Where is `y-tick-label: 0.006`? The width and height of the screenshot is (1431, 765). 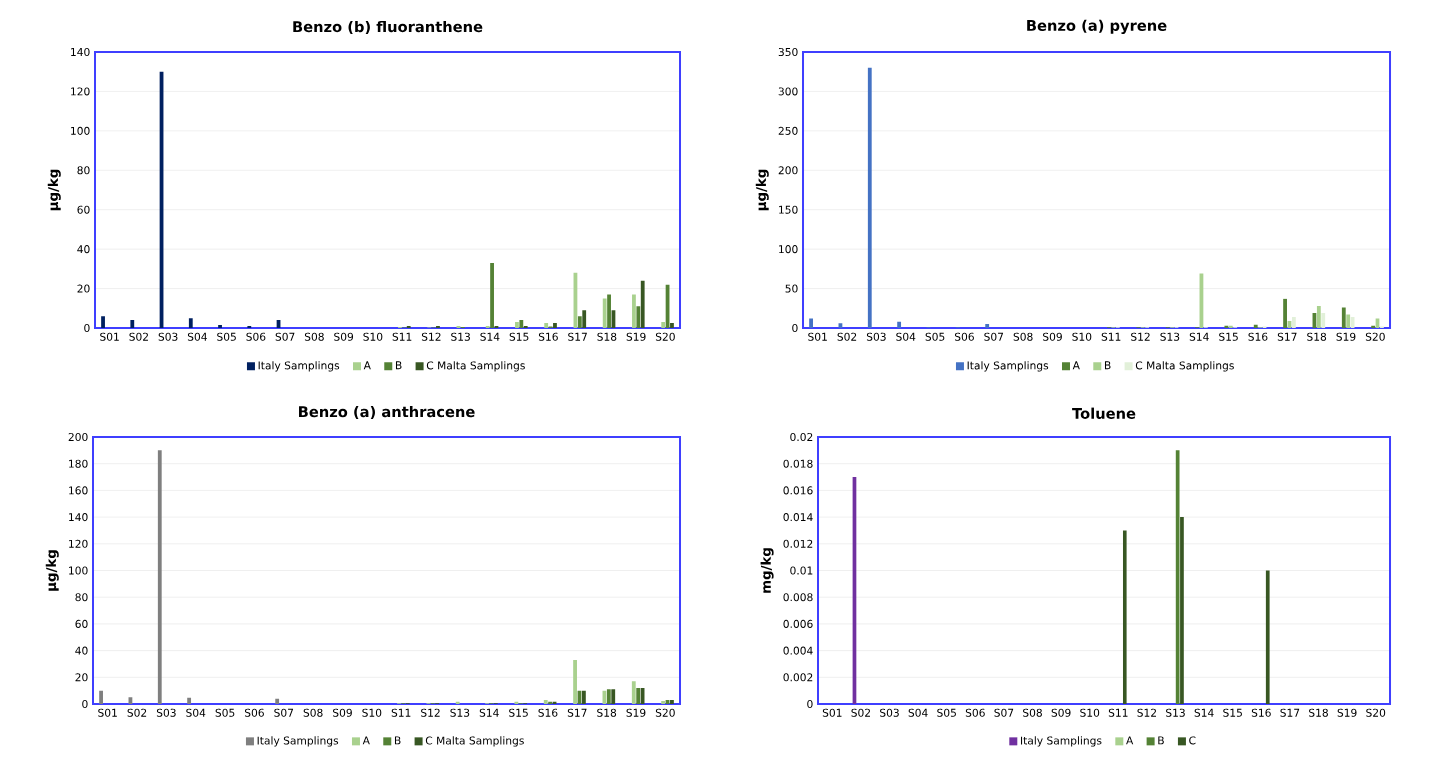
y-tick-label: 0.006 is located at coordinates (798, 623).